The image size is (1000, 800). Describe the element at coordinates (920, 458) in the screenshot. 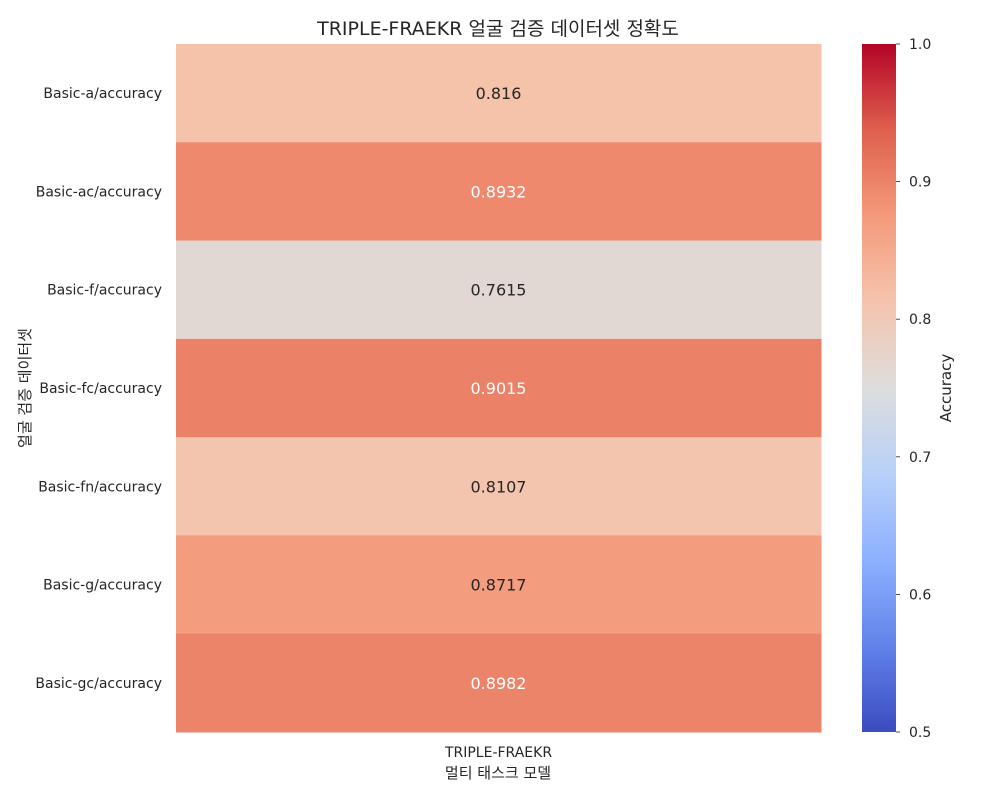

I see `colorbar-tick-label: 0.7` at that location.